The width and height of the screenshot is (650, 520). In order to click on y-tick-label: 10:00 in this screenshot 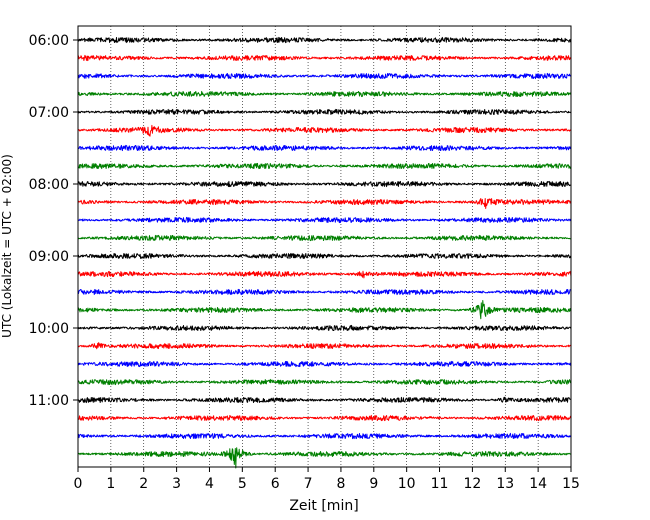, I will do `click(49, 329)`.